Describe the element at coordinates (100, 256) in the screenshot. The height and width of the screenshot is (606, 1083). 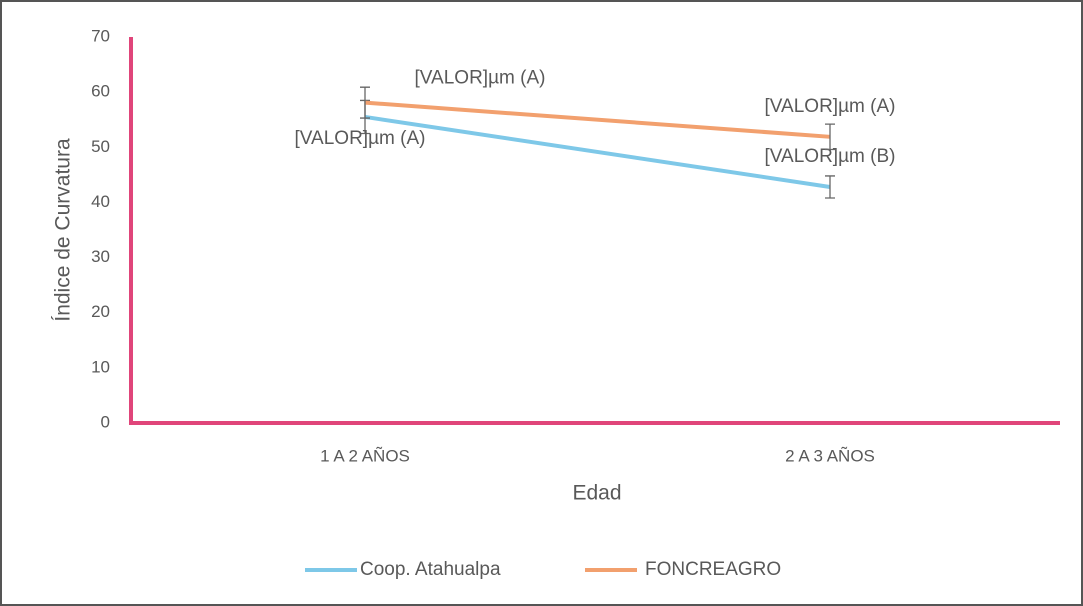
I see `y-tick-label: 30` at that location.